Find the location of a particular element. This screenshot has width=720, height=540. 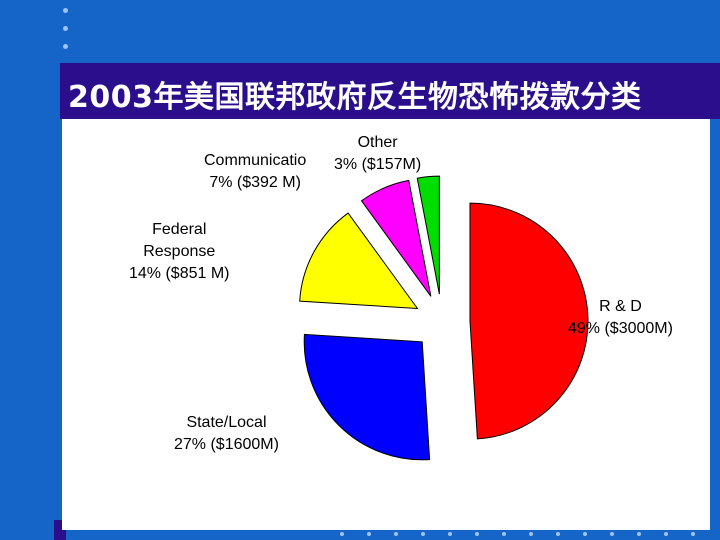

slice-label-other: Other 3% ($157M) is located at coordinates (377, 154).